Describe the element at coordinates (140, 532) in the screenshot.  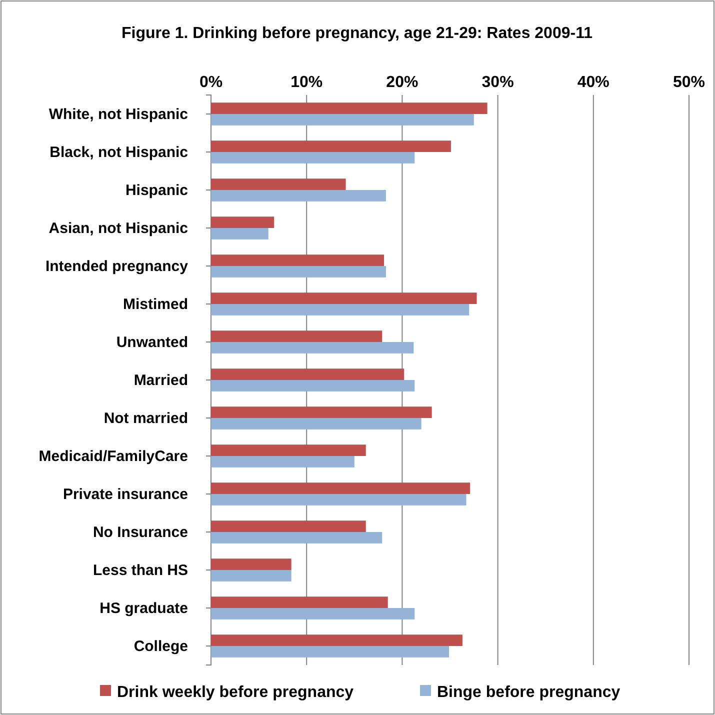
I see `y-tick-label: No Insurance` at that location.